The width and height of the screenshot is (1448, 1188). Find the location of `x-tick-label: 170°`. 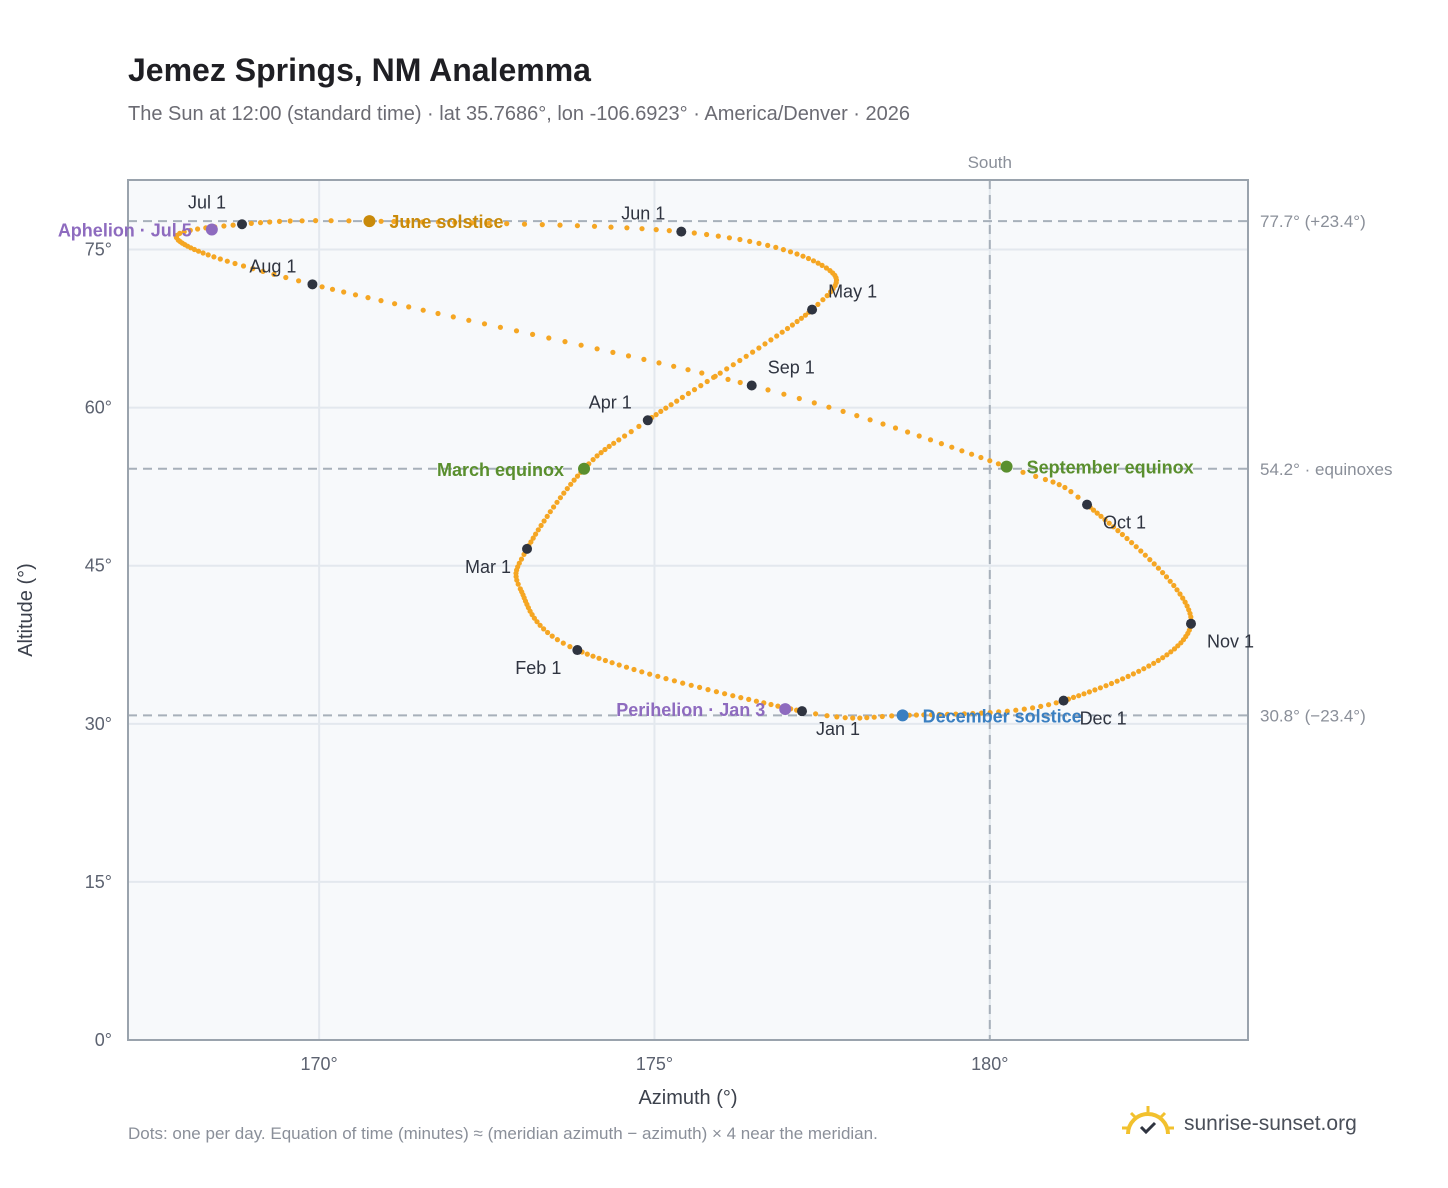

x-tick-label: 170° is located at coordinates (319, 1064).